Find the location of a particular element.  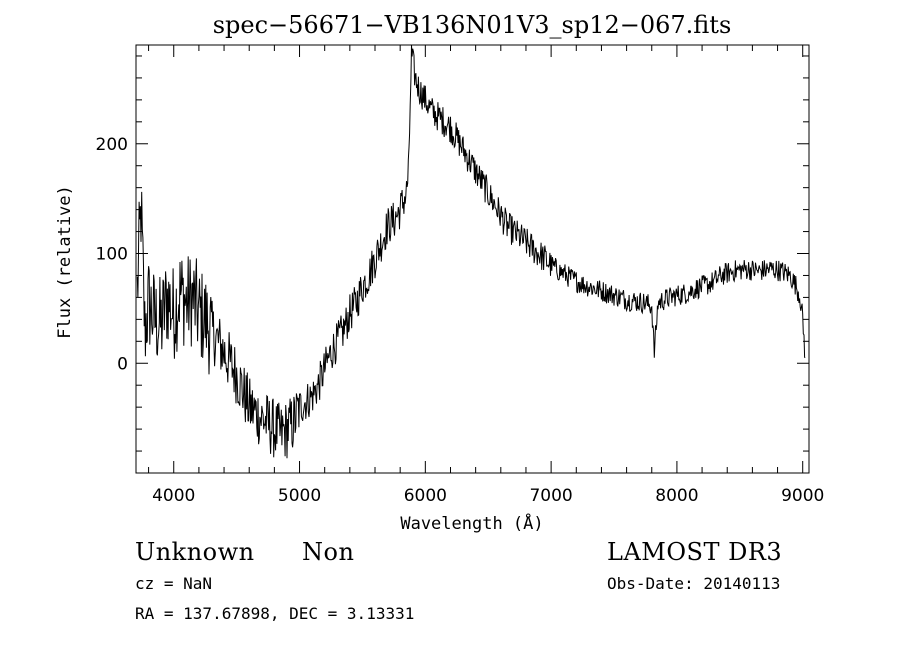

chart-title: spec−56671−VB136N01V3_sp12−067.fits is located at coordinates (472, 25).